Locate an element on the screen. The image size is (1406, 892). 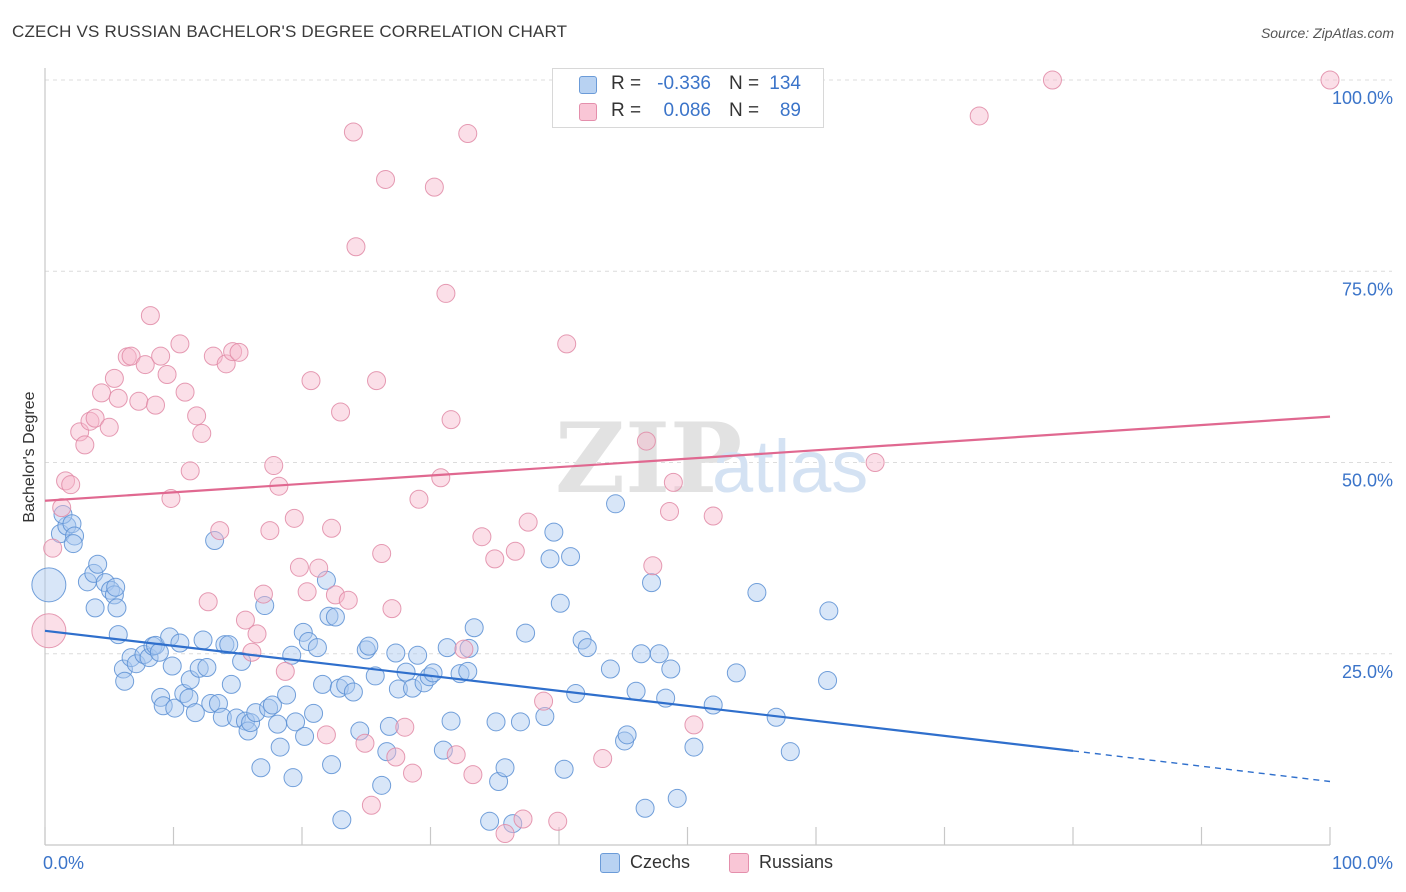
r-value: -0.336 is located at coordinates (684, 83).